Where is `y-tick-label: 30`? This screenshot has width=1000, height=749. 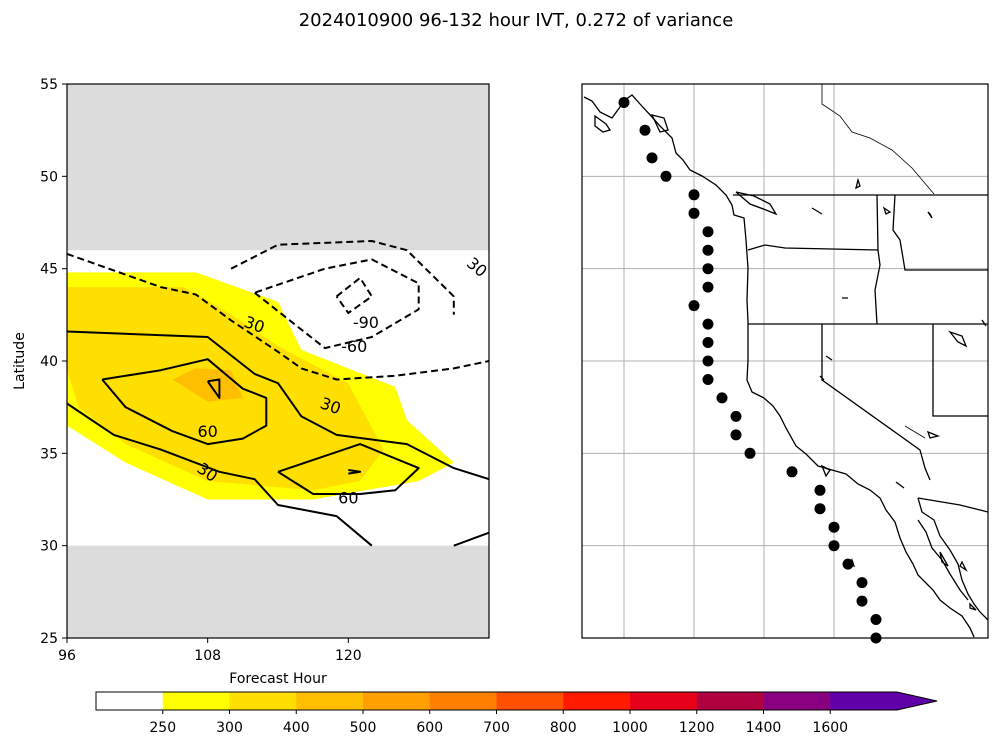
y-tick-label: 30 is located at coordinates (49, 547).